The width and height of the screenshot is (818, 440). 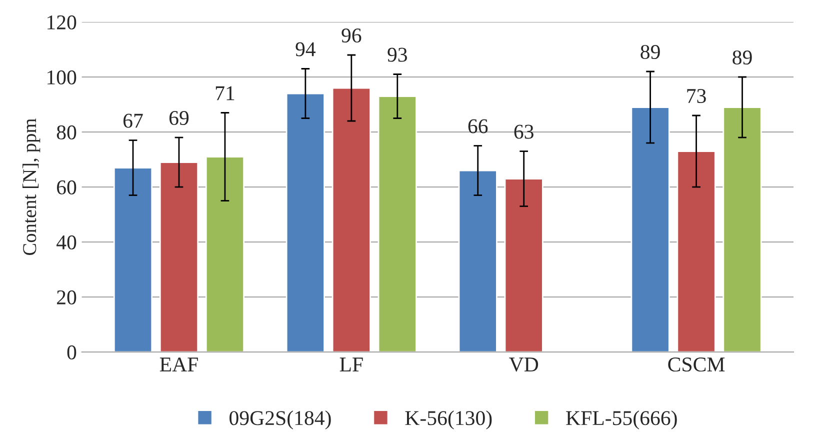 What do you see at coordinates (133, 121) in the screenshot?
I see `data-label: 67` at bounding box center [133, 121].